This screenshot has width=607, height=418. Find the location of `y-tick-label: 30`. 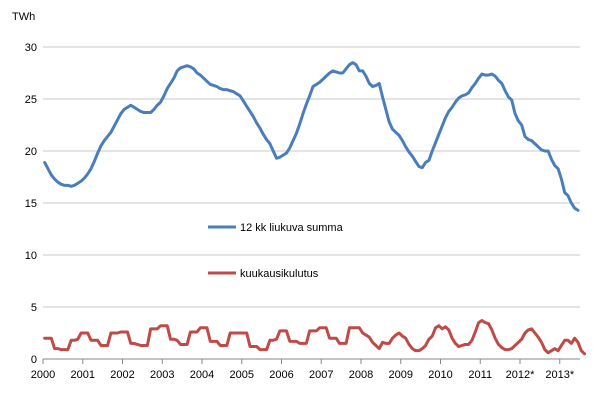

y-tick-label: 30 is located at coordinates (31, 48).